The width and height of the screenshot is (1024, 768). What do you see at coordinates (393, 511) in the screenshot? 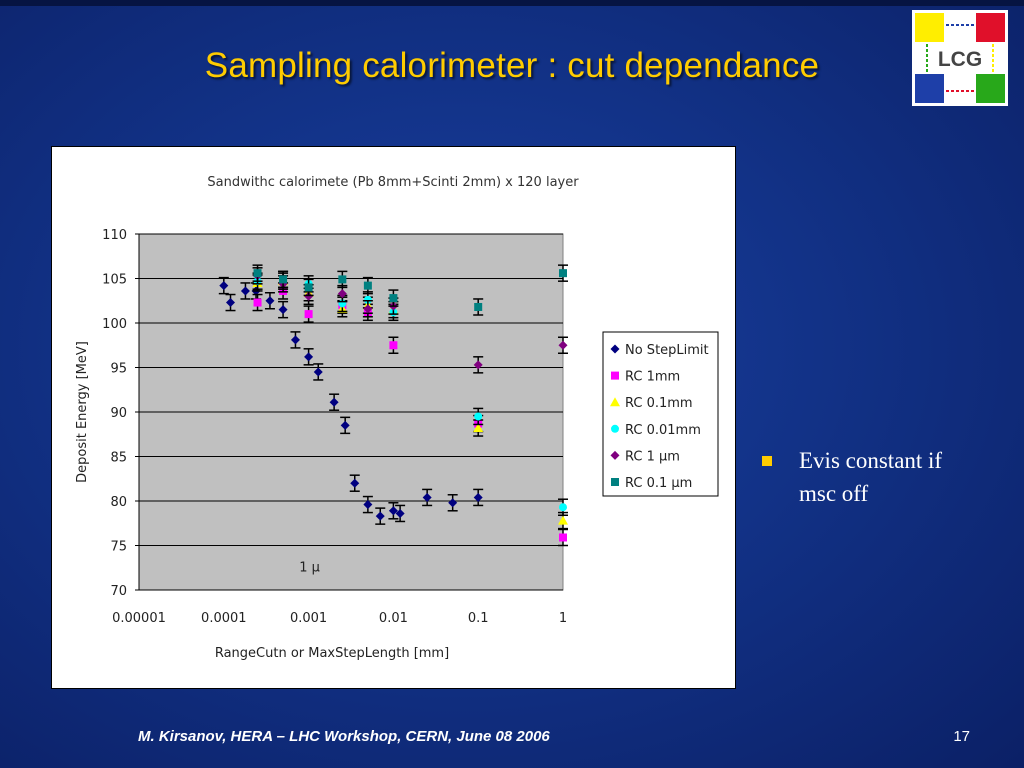
I see `data-point-s0-p14` at bounding box center [393, 511].